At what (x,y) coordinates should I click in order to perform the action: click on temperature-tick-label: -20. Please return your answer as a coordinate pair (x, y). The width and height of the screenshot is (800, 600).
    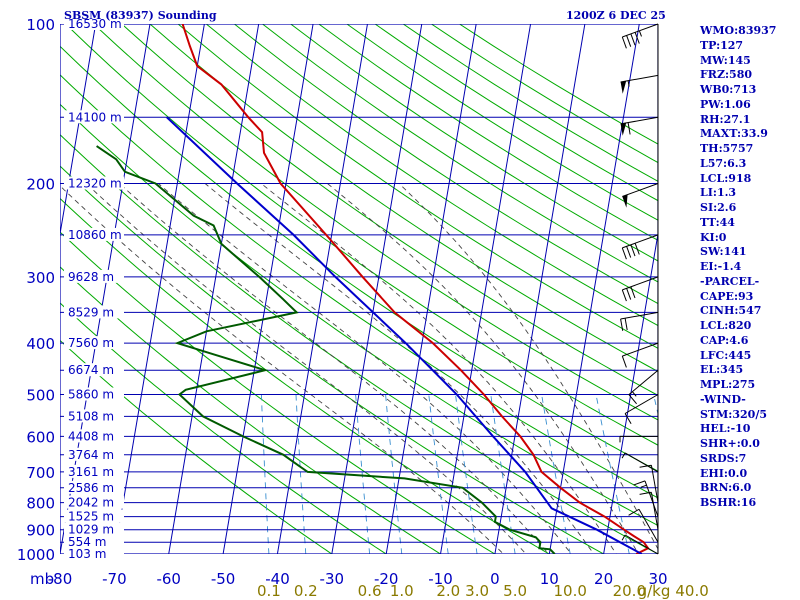
    Looking at the image, I should click on (386, 579).